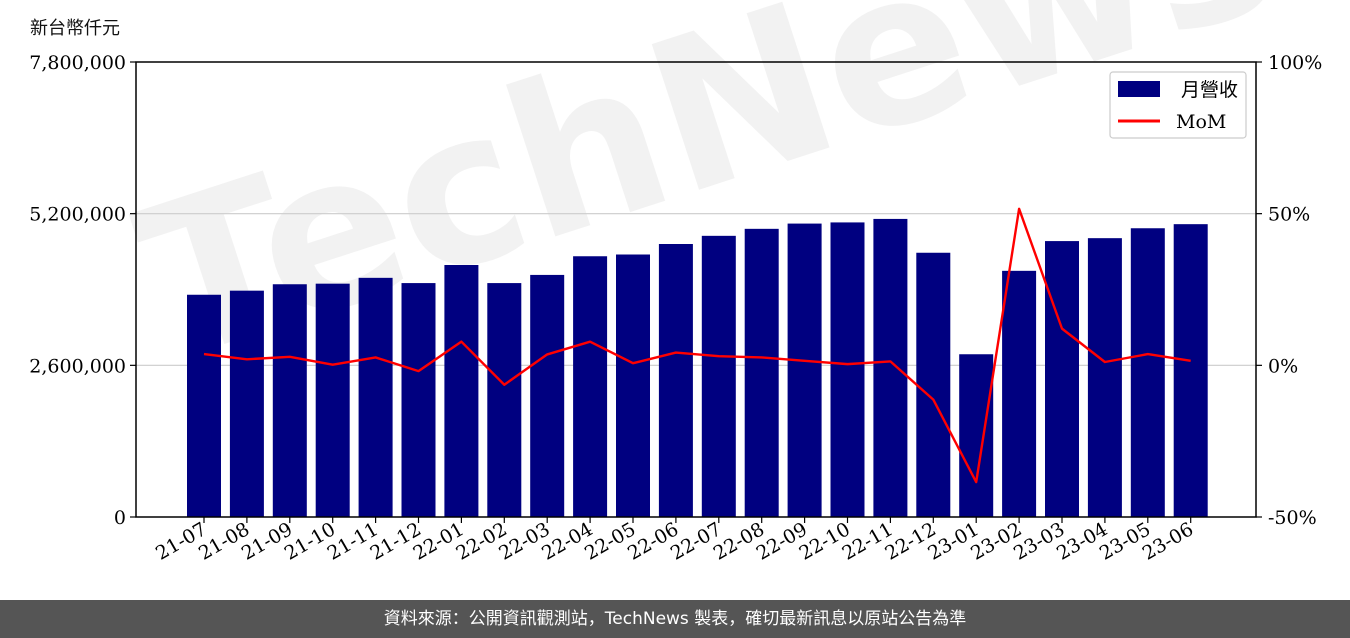 Image resolution: width=1350 pixels, height=638 pixels. I want to click on left-tick-label: 0, so click(120, 518).